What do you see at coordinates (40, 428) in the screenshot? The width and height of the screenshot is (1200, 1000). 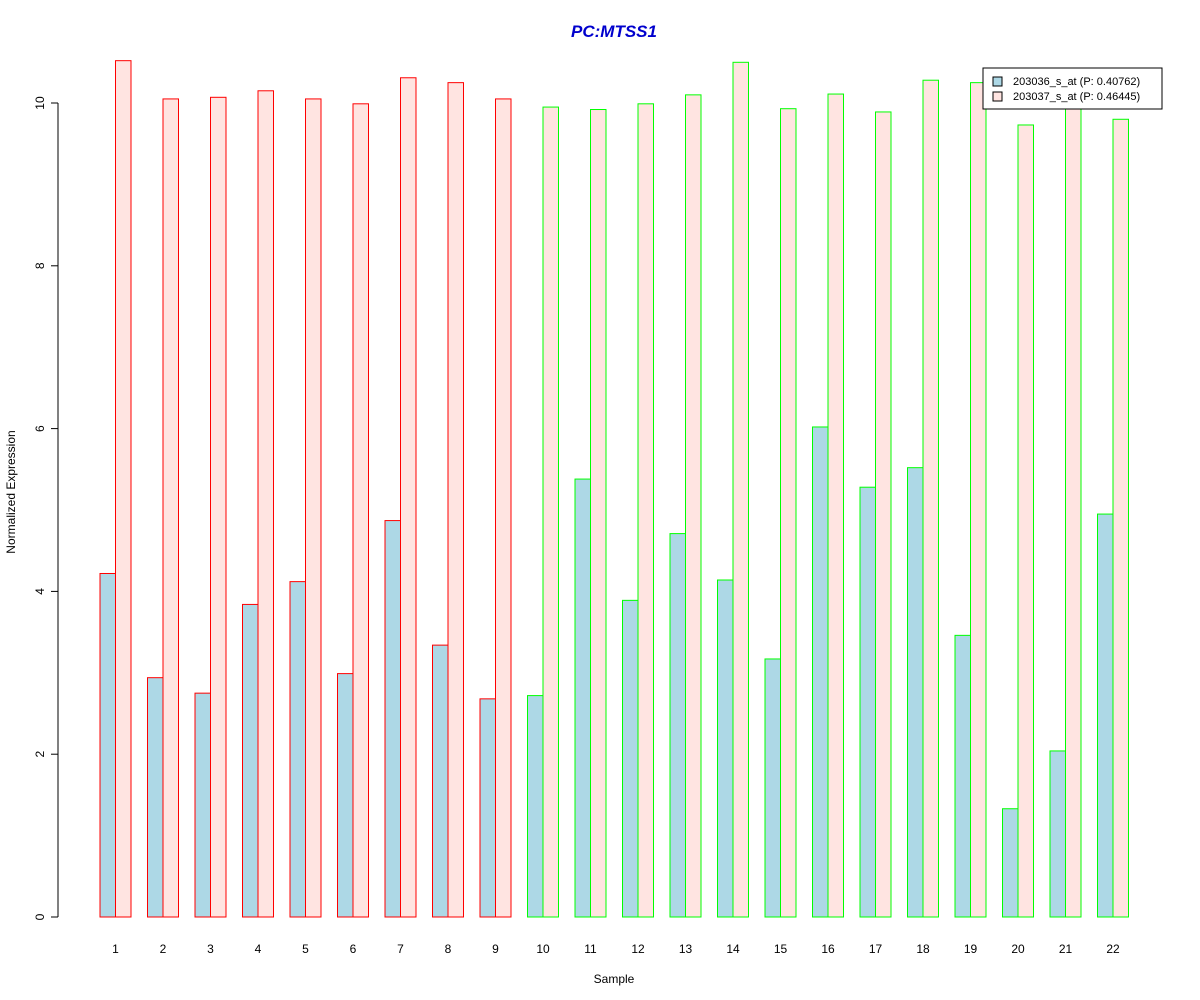 I see `y-tick-label: 6` at bounding box center [40, 428].